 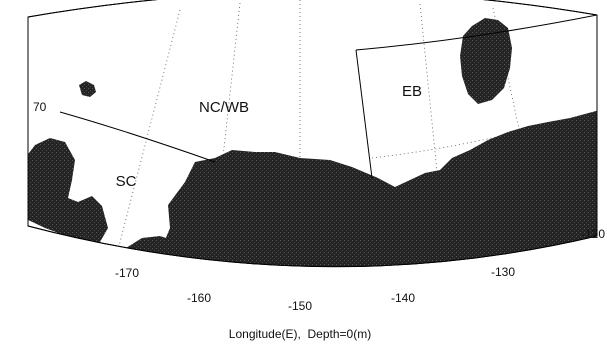 I want to click on lon-tick-130: -130, so click(x=503, y=272).